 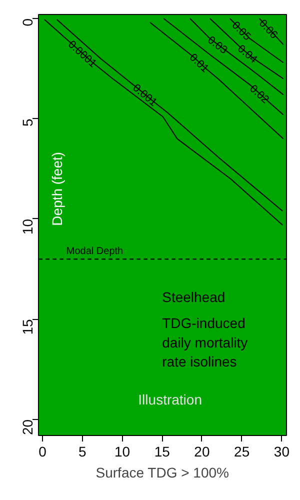 I want to click on x-tick-label: 20, so click(x=202, y=452).